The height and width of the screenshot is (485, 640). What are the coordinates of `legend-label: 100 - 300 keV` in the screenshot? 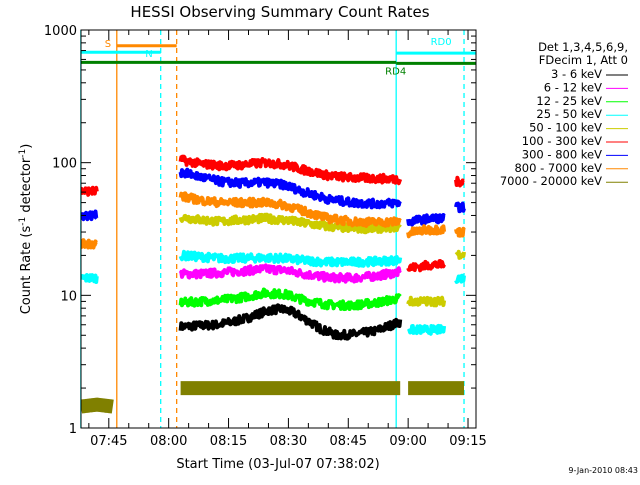 It's located at (562, 141).